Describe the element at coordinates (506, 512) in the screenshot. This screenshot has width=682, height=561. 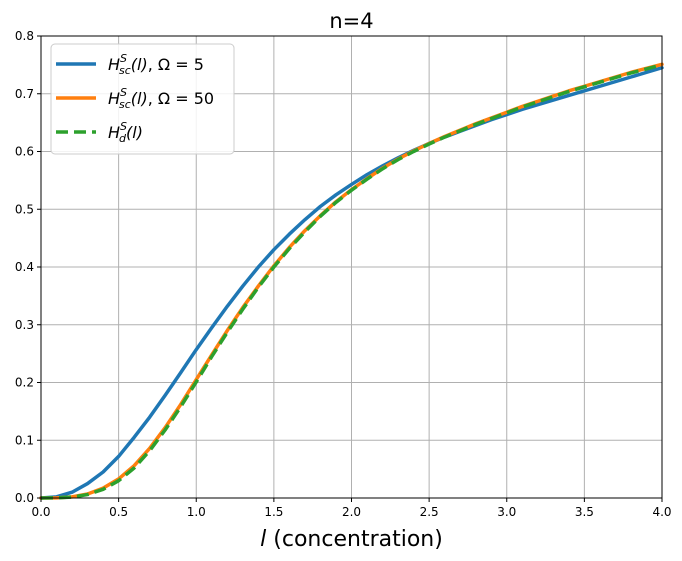
I see `x-tick-label: 3.0` at that location.